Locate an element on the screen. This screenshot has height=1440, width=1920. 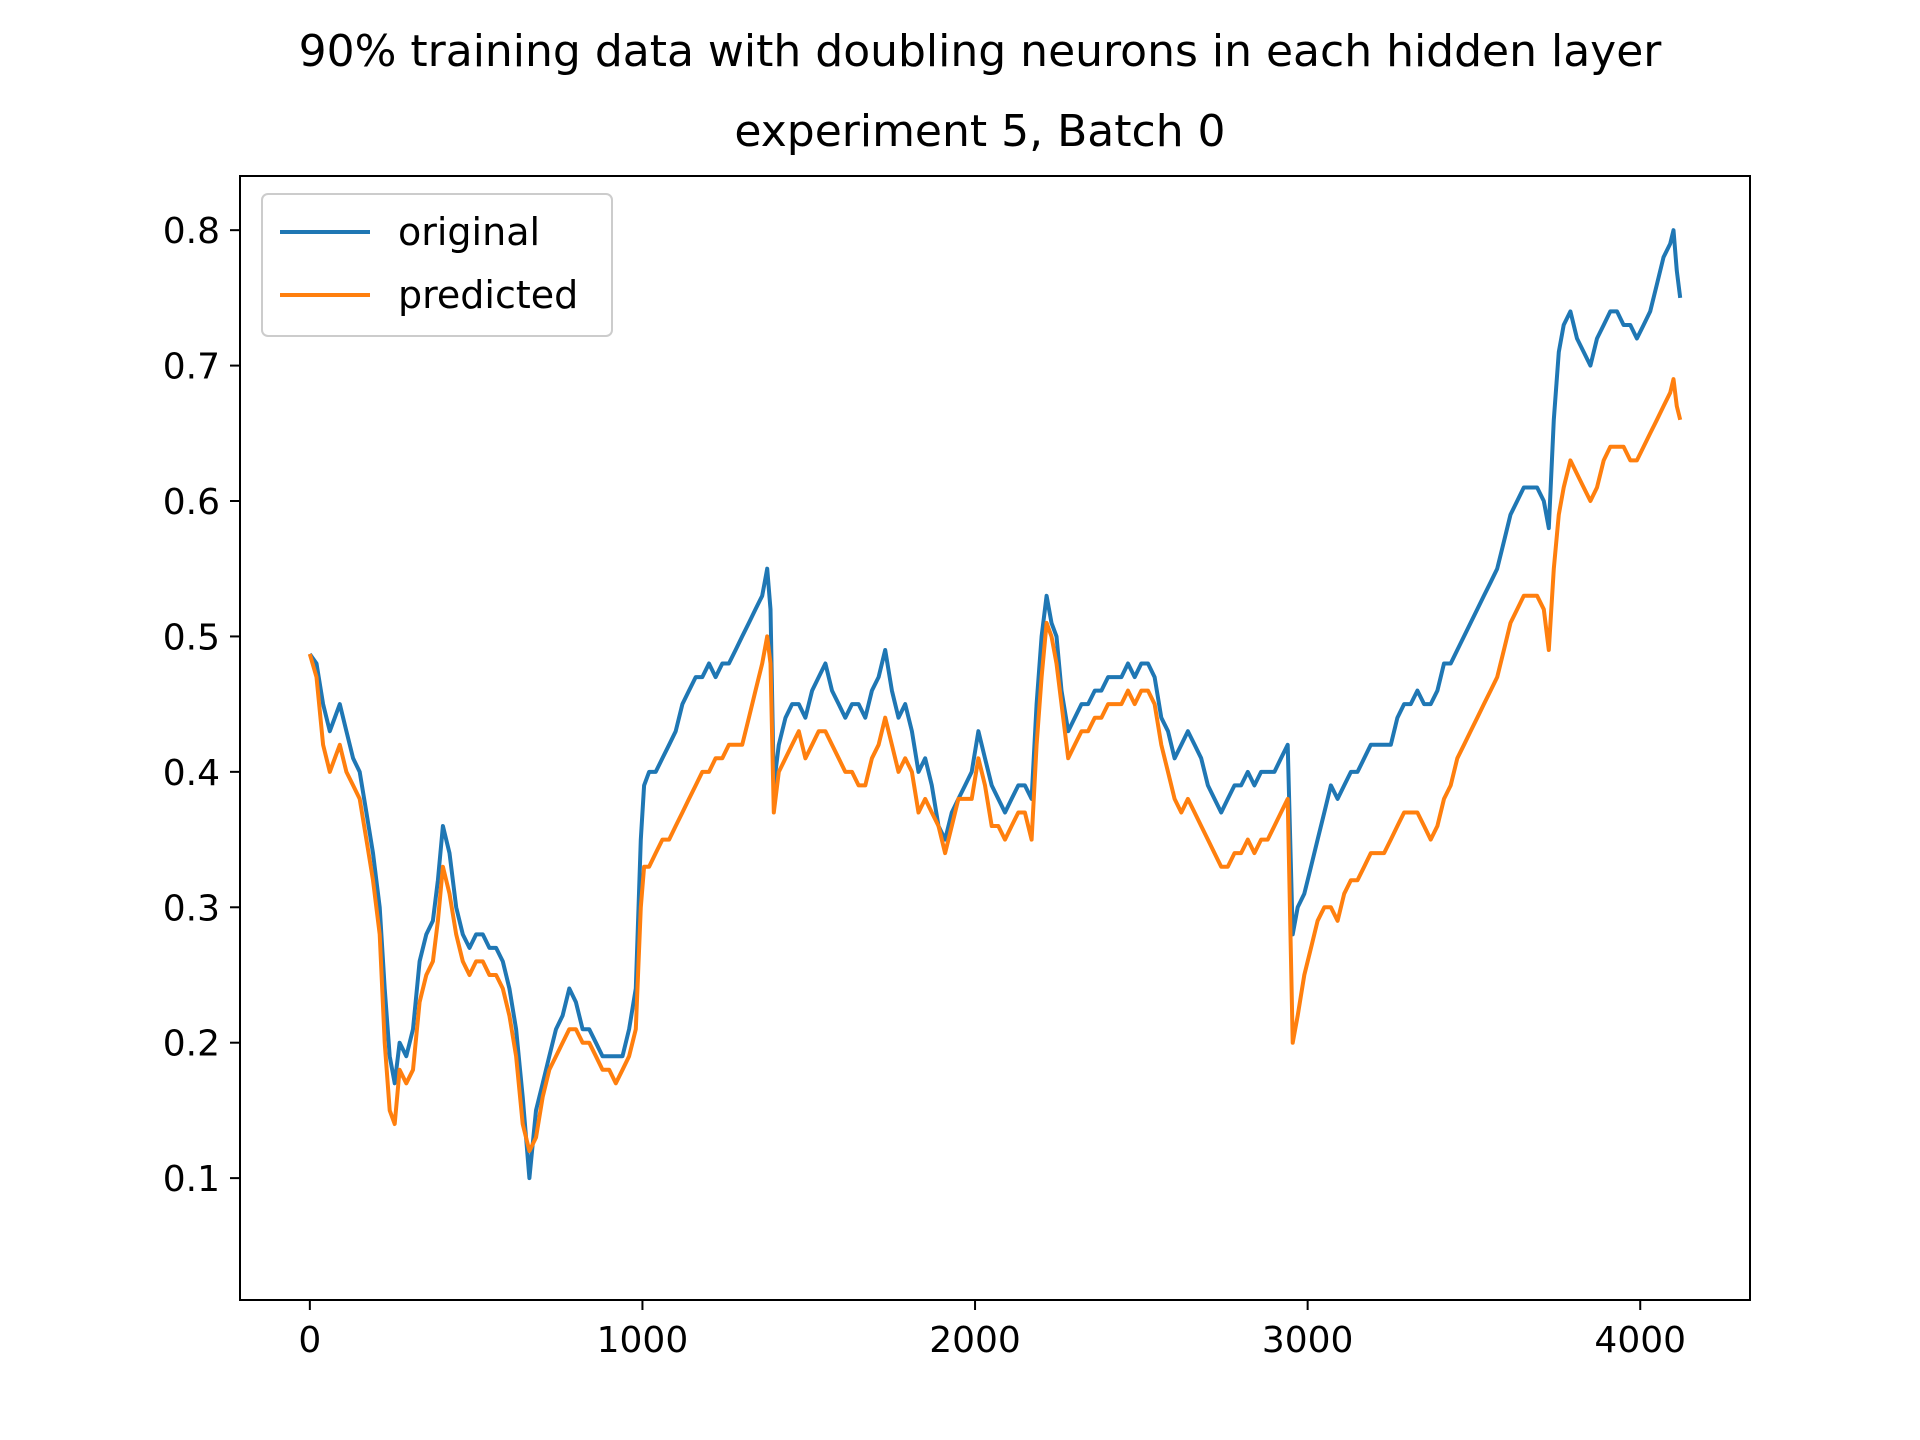
x-tick-label: 1000 is located at coordinates (643, 1340).